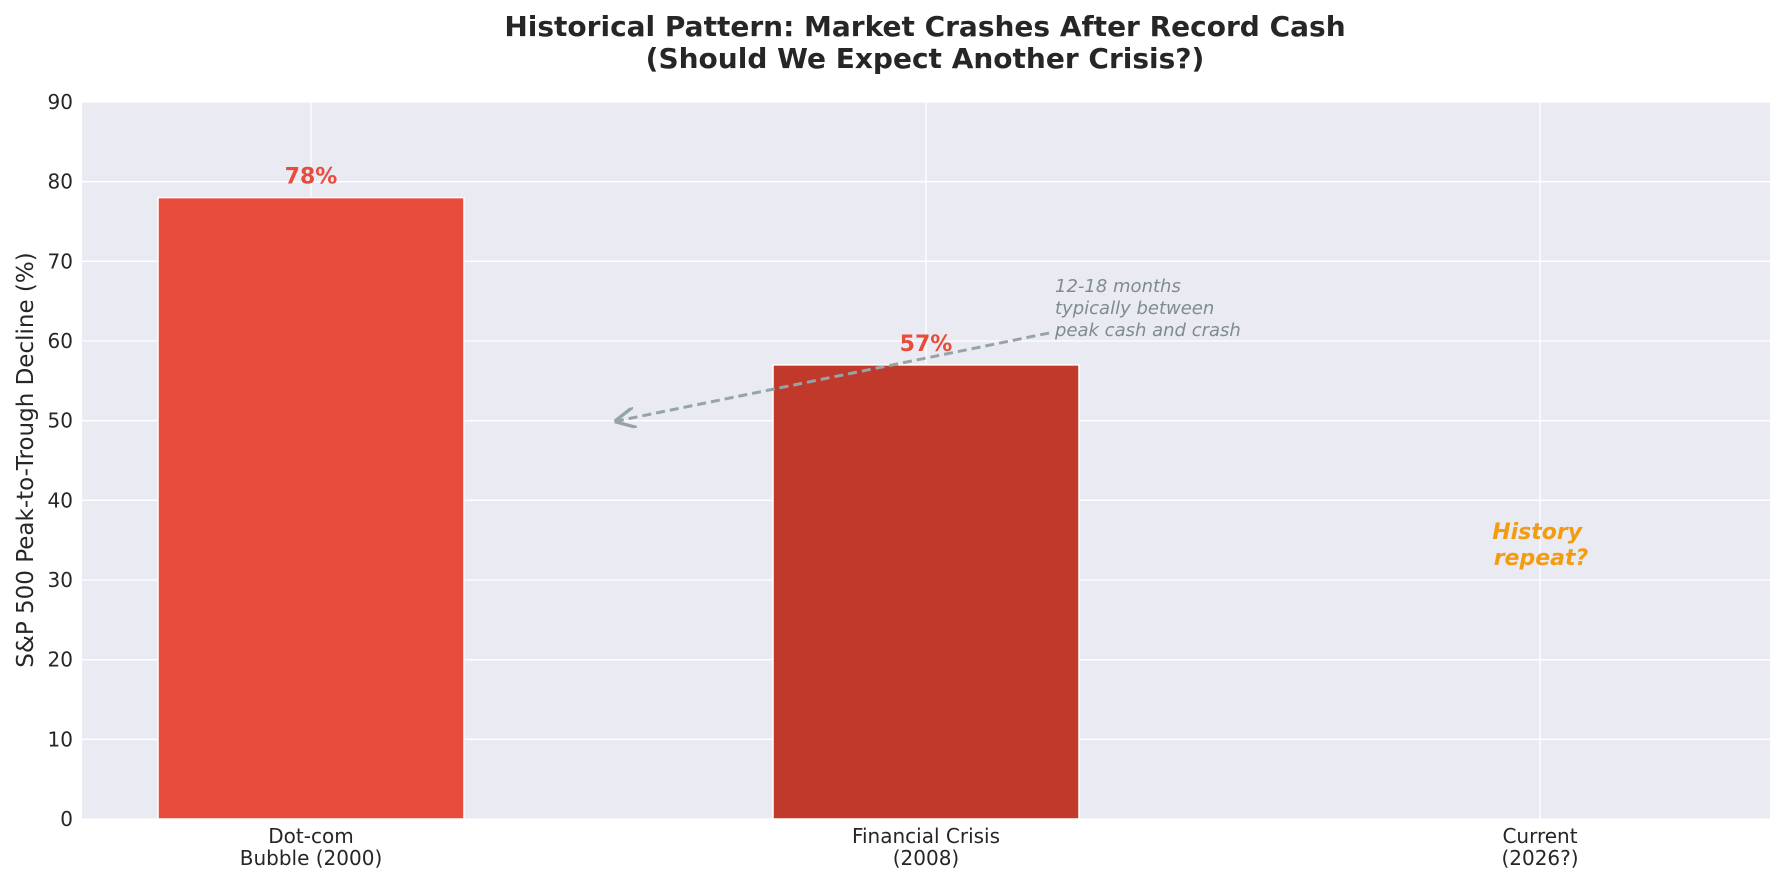 The height and width of the screenshot is (885, 1785). Describe the element at coordinates (1118, 286) in the screenshot. I see `annotation-text-line-1: 12-18 months` at that location.